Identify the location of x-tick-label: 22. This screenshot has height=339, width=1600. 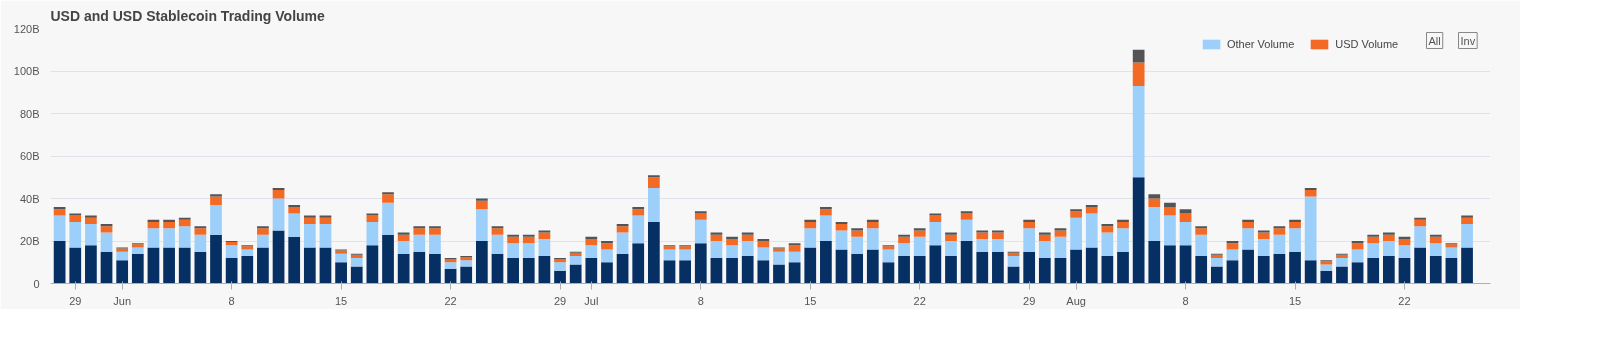
(1404, 300).